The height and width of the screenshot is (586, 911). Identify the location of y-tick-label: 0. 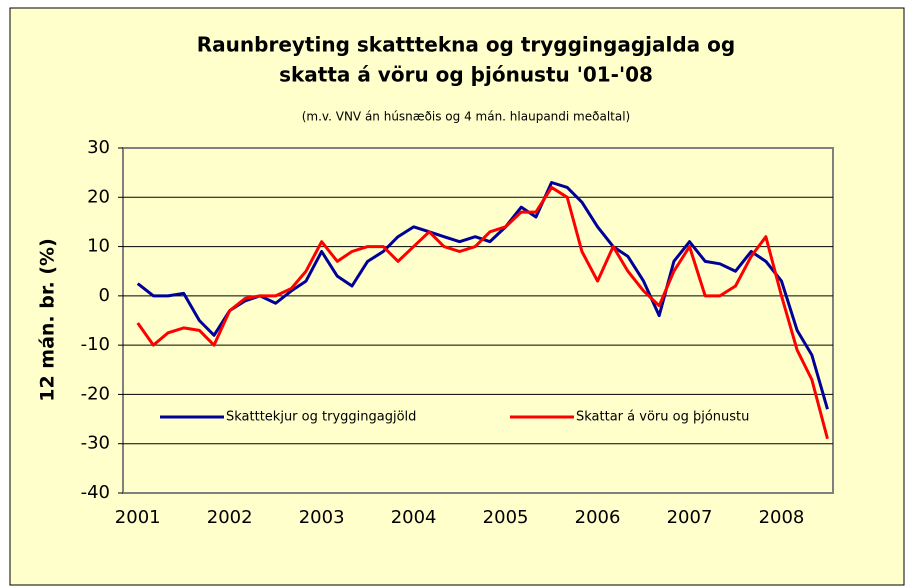
(104, 295).